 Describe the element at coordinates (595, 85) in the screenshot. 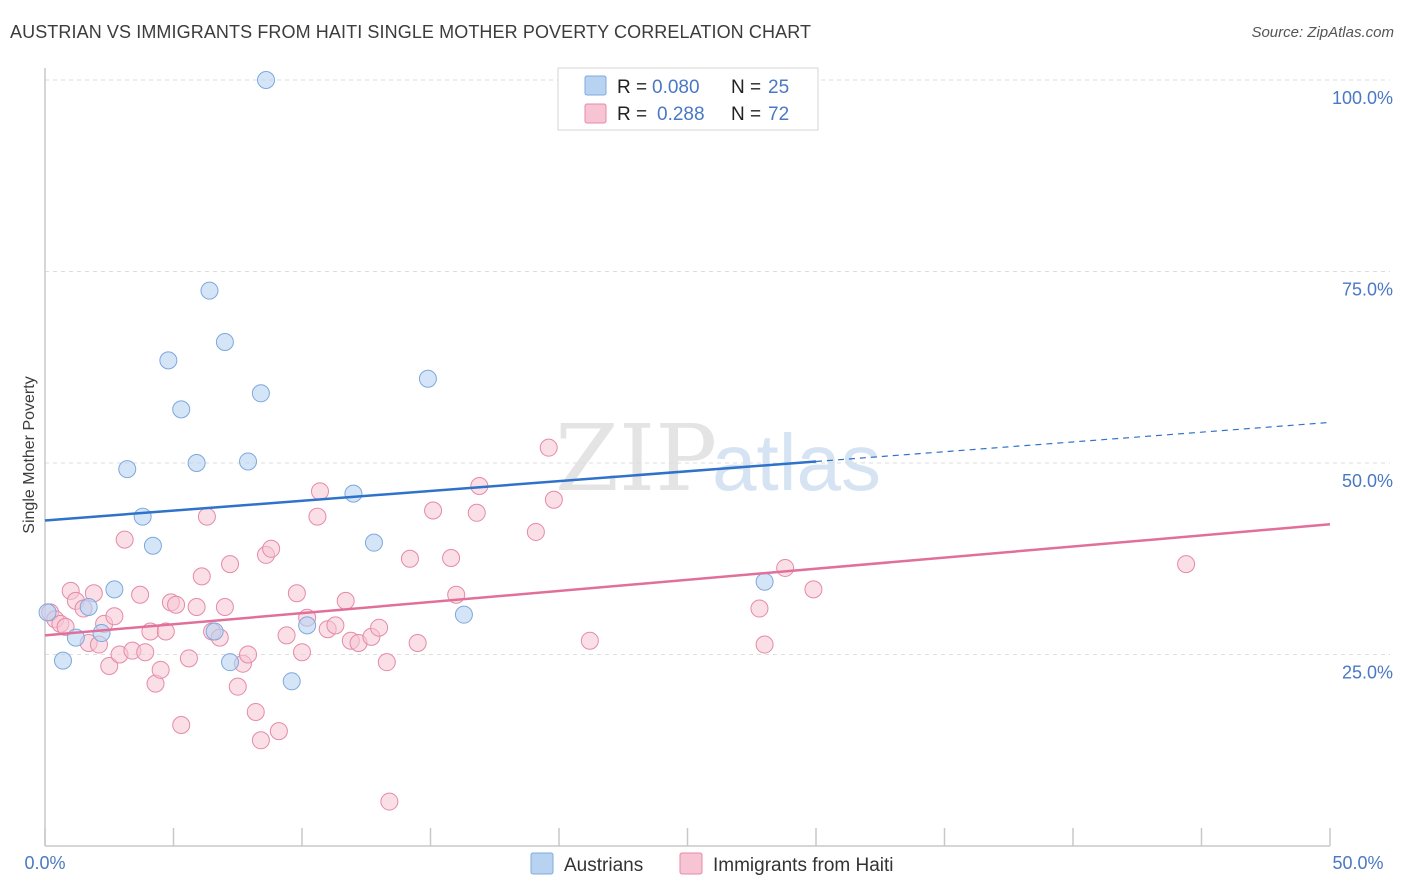

I see `legend-swatch-austrians` at that location.